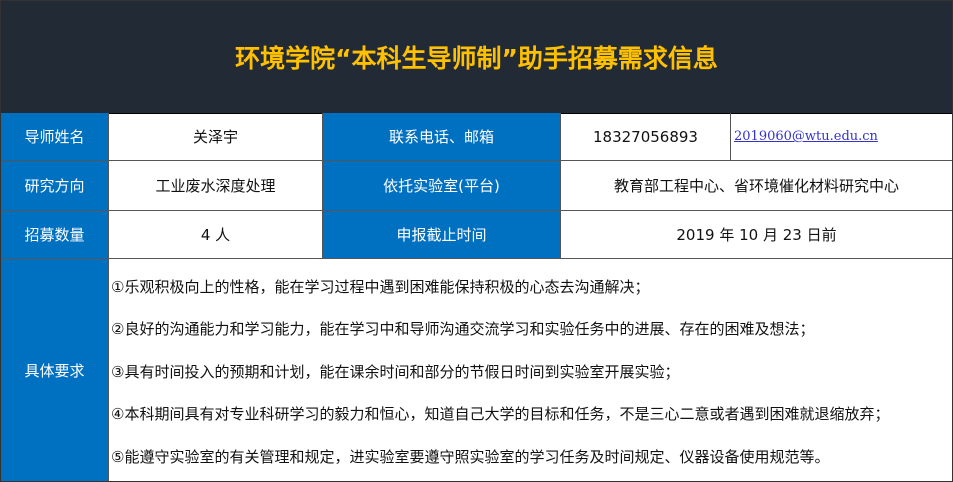  Describe the element at coordinates (380, 286) in the screenshot. I see `requirement-item: ①乐观积极向上的性格，能在学习过程中遇到困难能保持积极的心态去沟通解决；` at that location.